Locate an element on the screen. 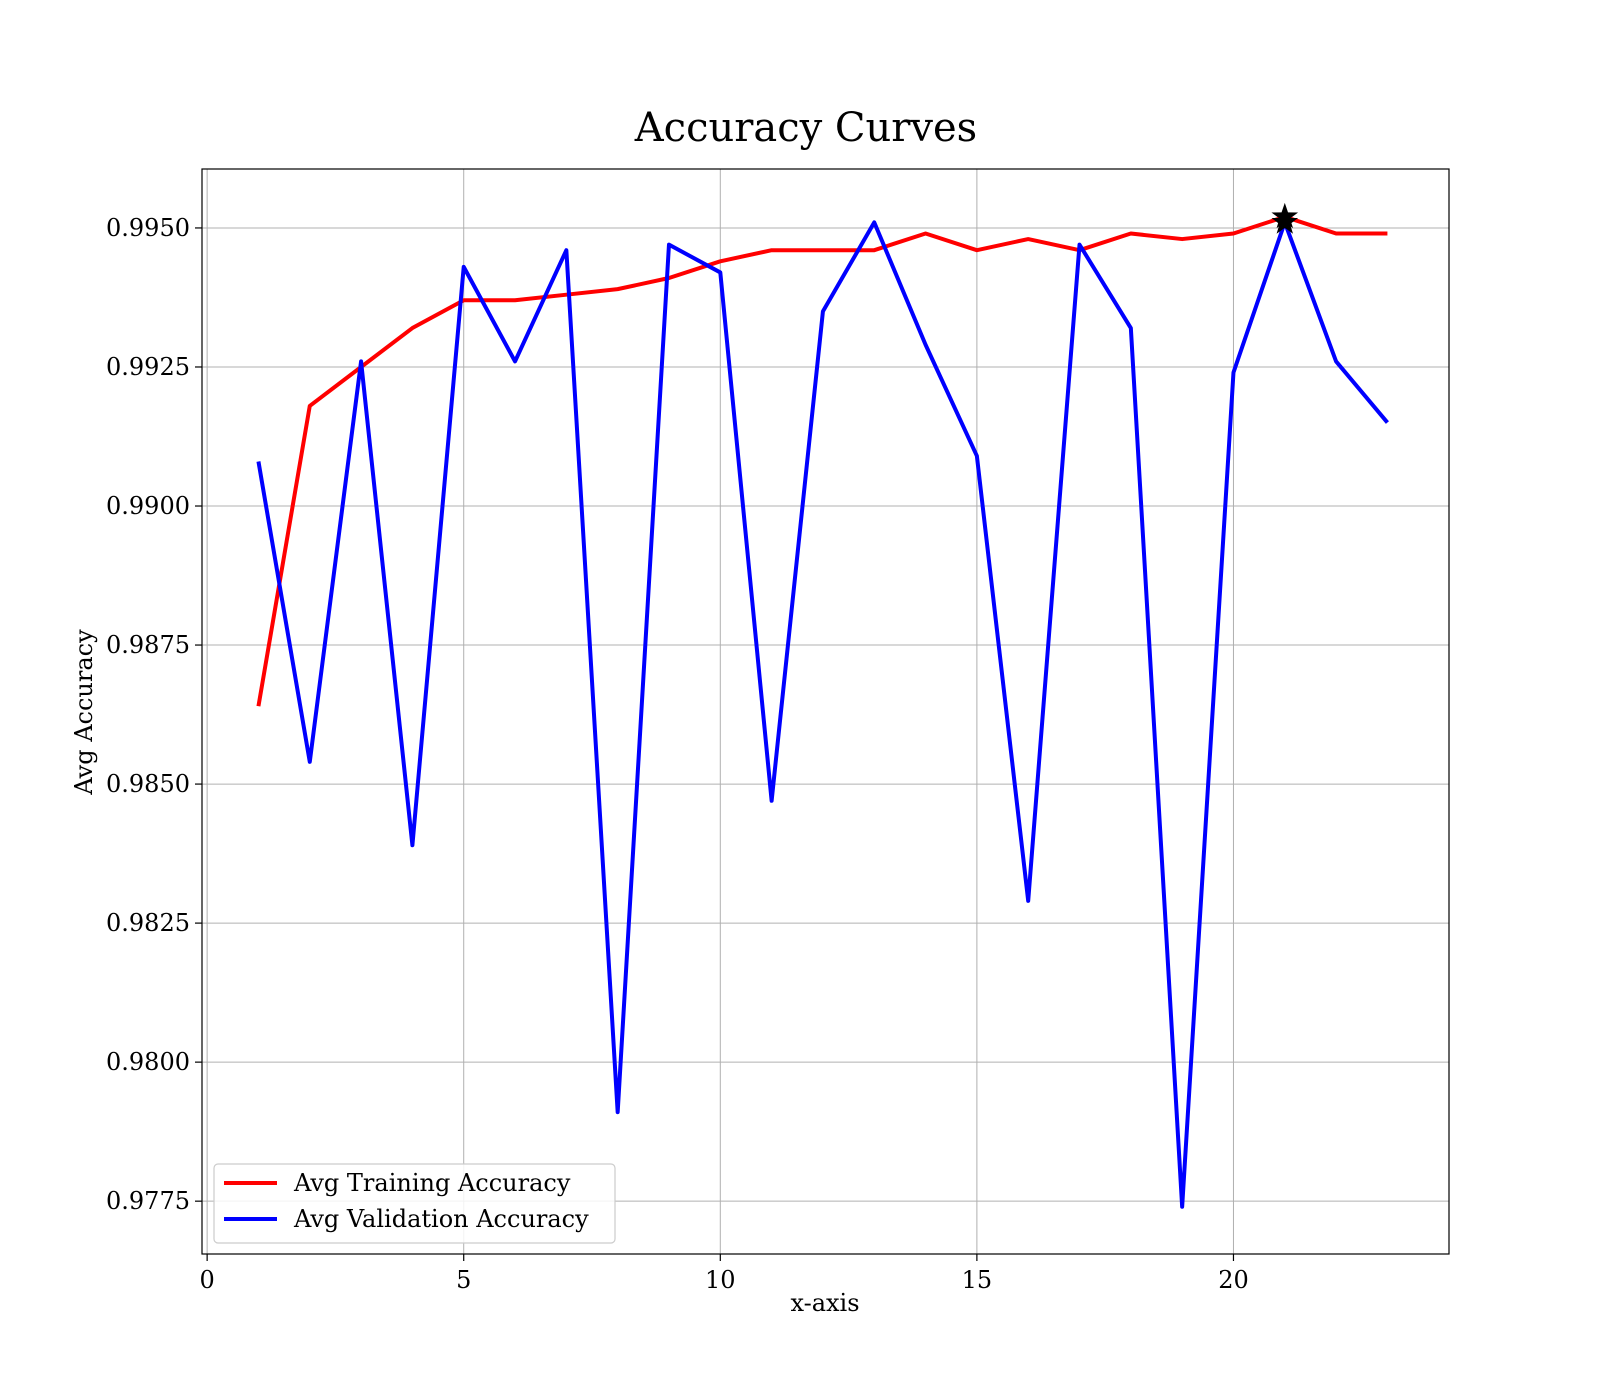 The height and width of the screenshot is (1400, 1600). x-tick-label: 10 is located at coordinates (720, 1280).